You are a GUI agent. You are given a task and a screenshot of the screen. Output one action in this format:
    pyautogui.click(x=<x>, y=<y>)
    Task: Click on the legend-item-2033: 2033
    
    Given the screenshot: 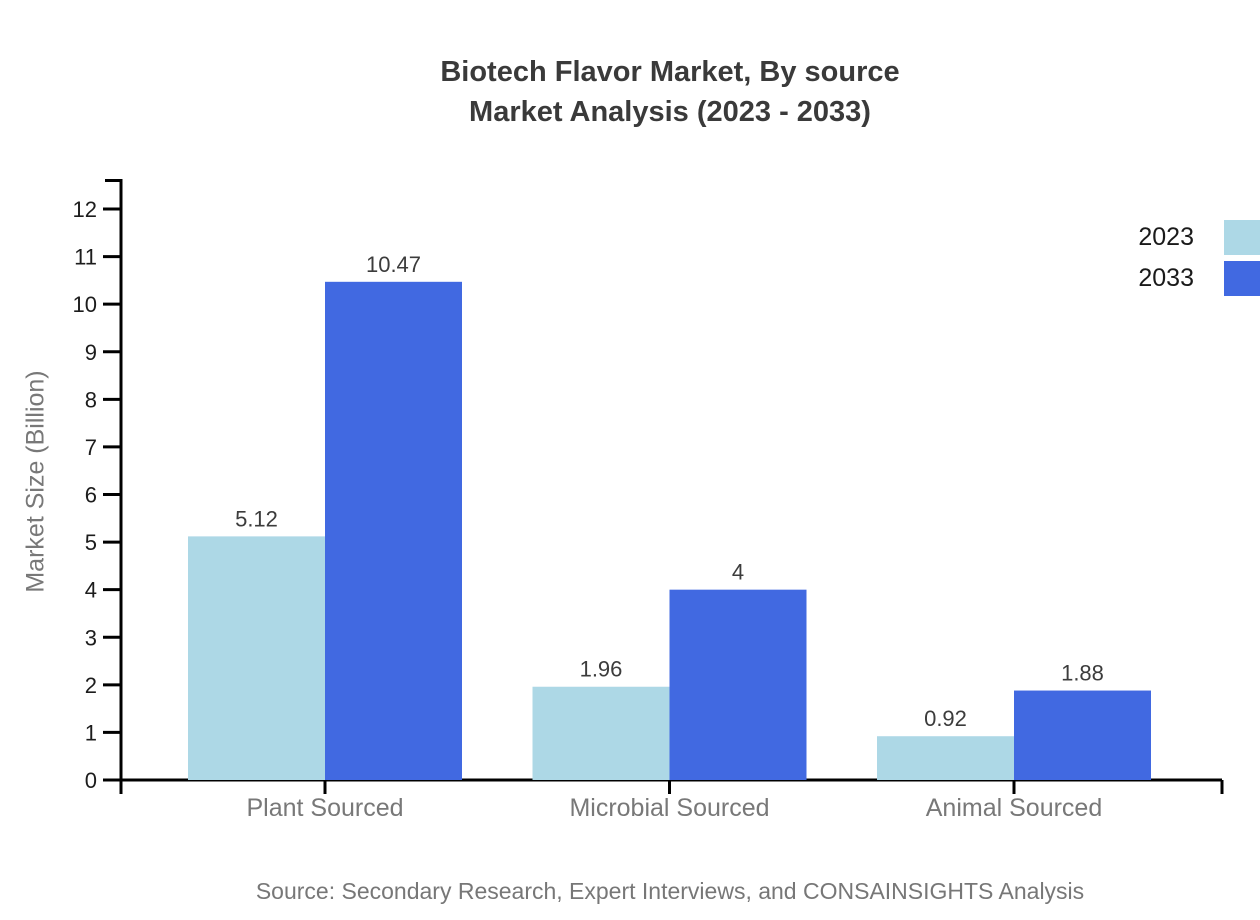 What is the action you would take?
    pyautogui.click(x=1199, y=278)
    